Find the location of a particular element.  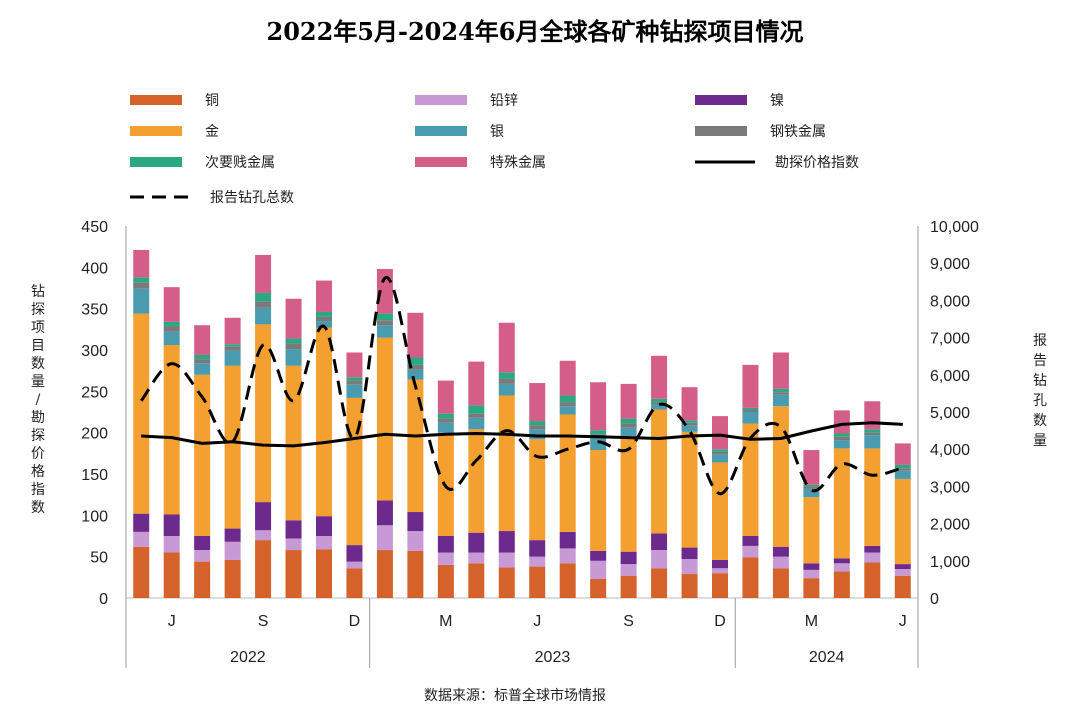

right-axis-title-char: 孔 is located at coordinates (1040, 401).